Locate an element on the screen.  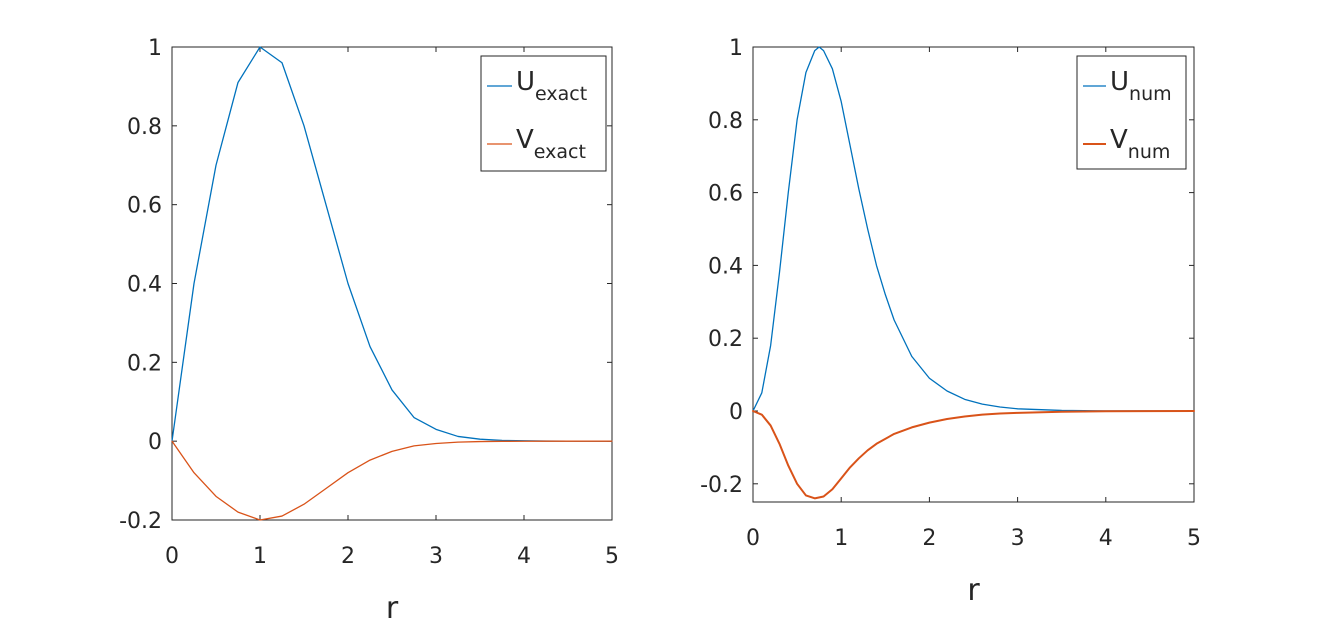
legend-entry-u: Unum is located at coordinates (1141, 86).